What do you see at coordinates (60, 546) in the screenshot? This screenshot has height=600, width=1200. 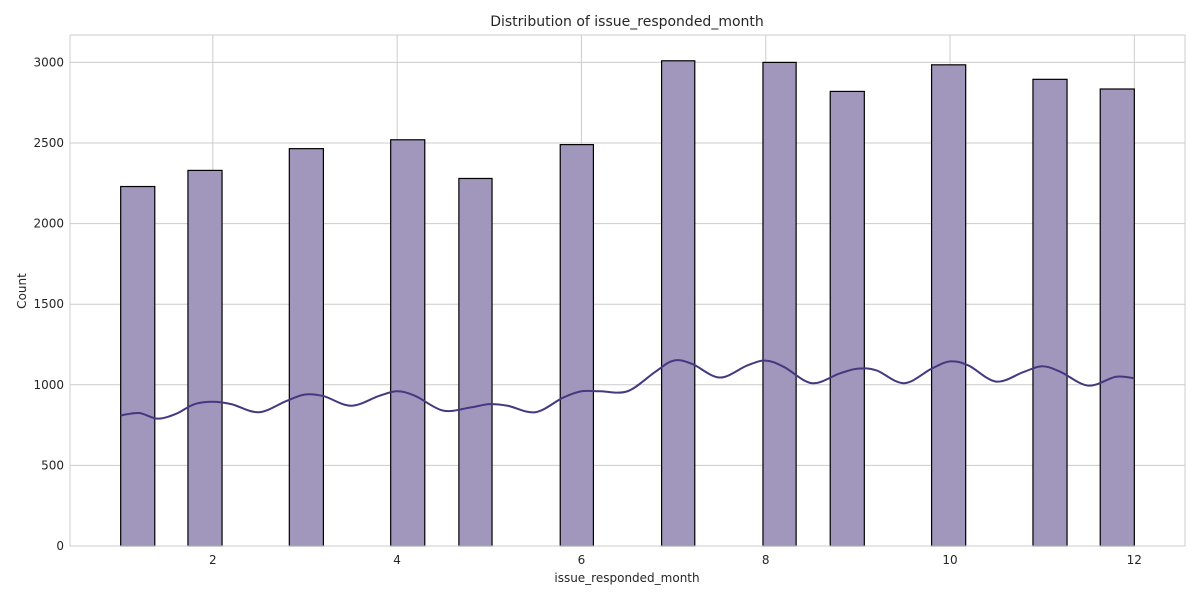 I see `y-tick-label: 0` at bounding box center [60, 546].